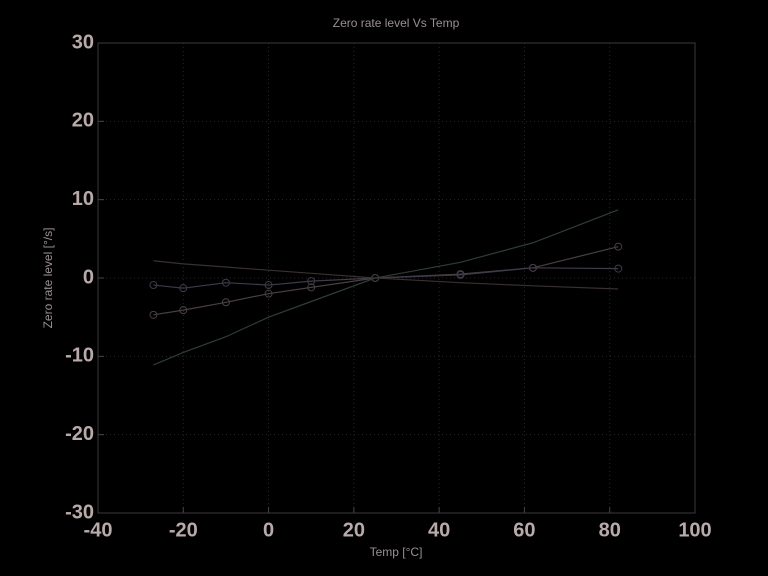 This screenshot has width=768, height=576. I want to click on x-tick-label: 60, so click(524, 530).